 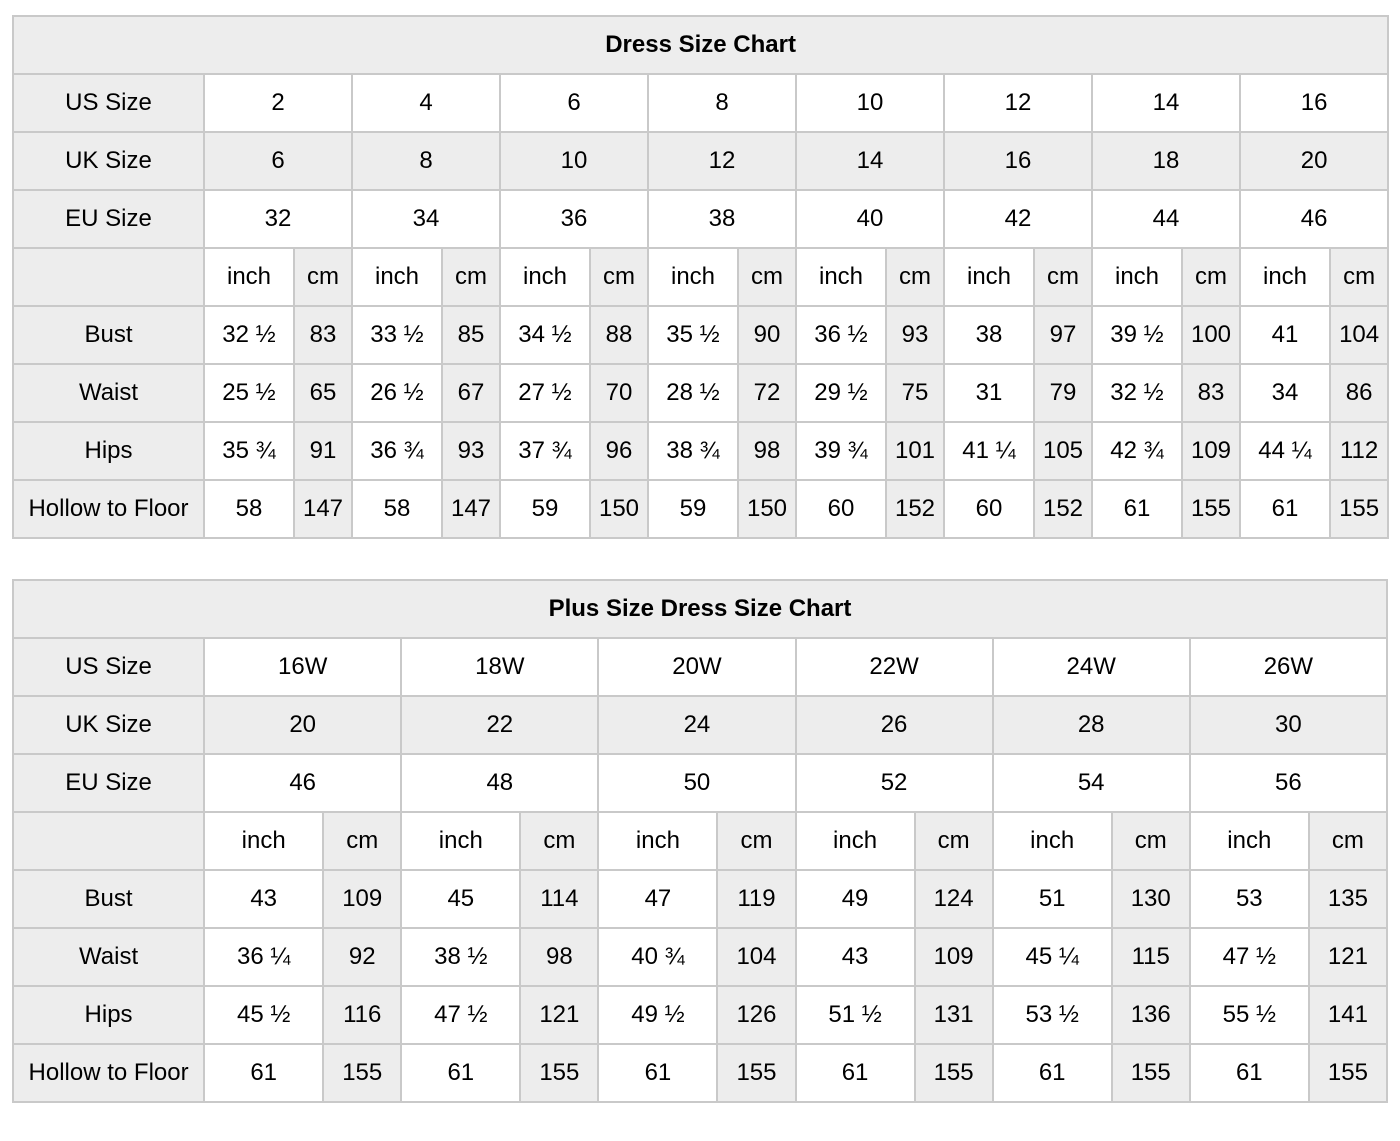 What do you see at coordinates (756, 1015) in the screenshot?
I see `measure-cm-cell: 126` at bounding box center [756, 1015].